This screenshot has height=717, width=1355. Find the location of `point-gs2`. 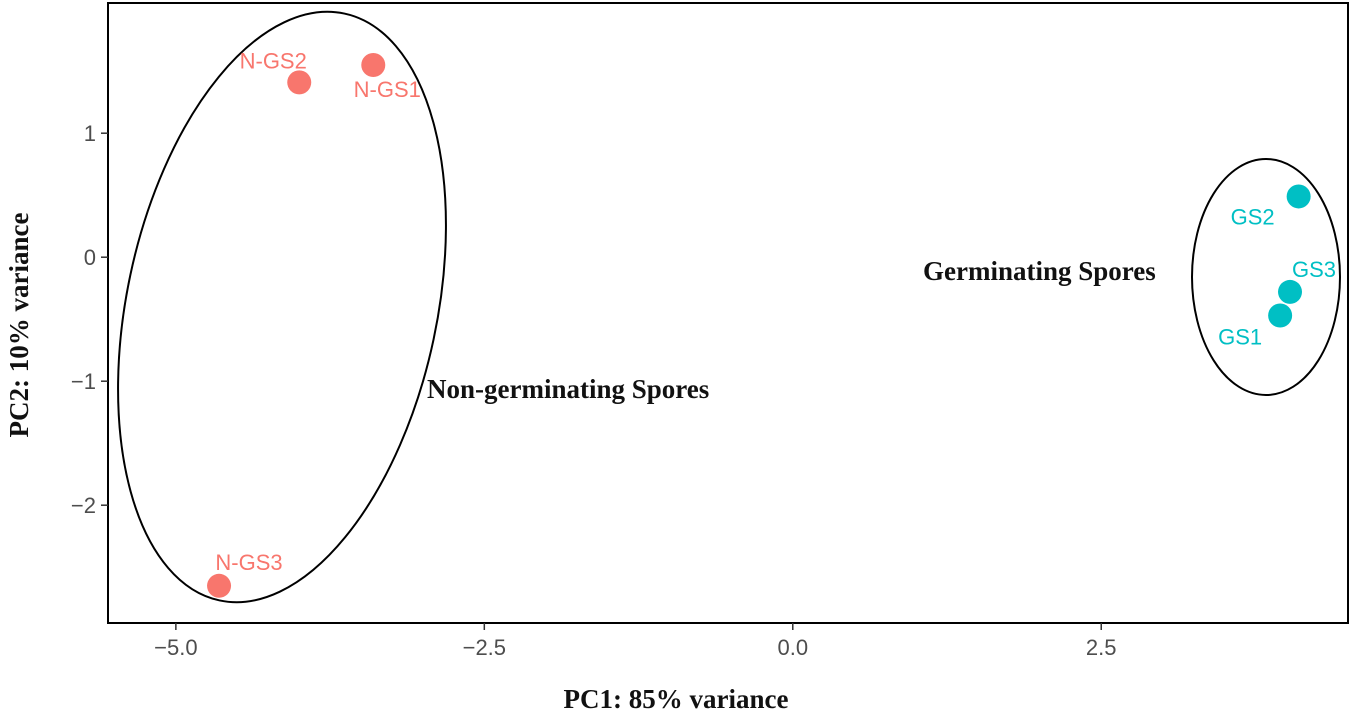

point-gs2 is located at coordinates (1298, 196).